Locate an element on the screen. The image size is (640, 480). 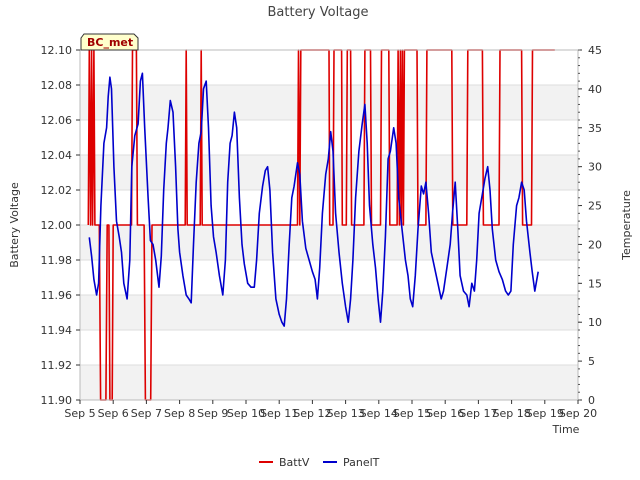
y2-tick-label: 25 is located at coordinates (595, 206).